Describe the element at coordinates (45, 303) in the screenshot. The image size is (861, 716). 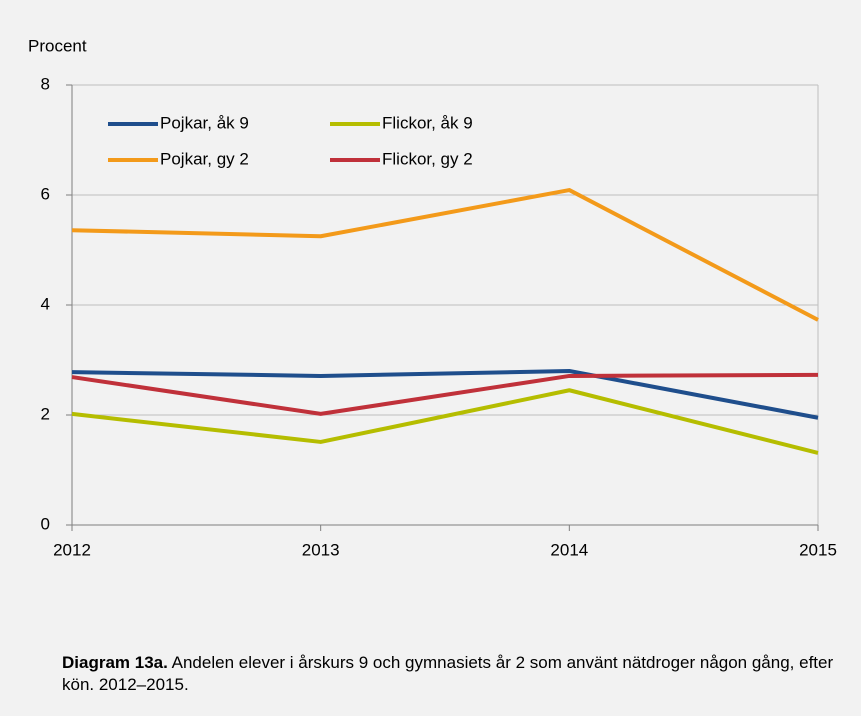
I see `y-tick-label: 4` at that location.